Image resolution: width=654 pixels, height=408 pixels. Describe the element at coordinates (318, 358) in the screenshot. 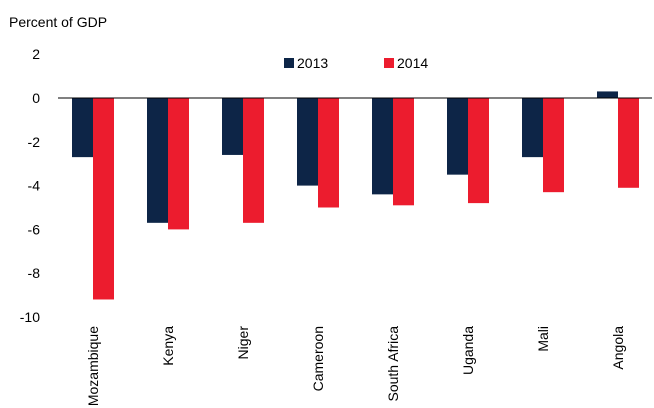

I see `category-label: Cameroon` at that location.